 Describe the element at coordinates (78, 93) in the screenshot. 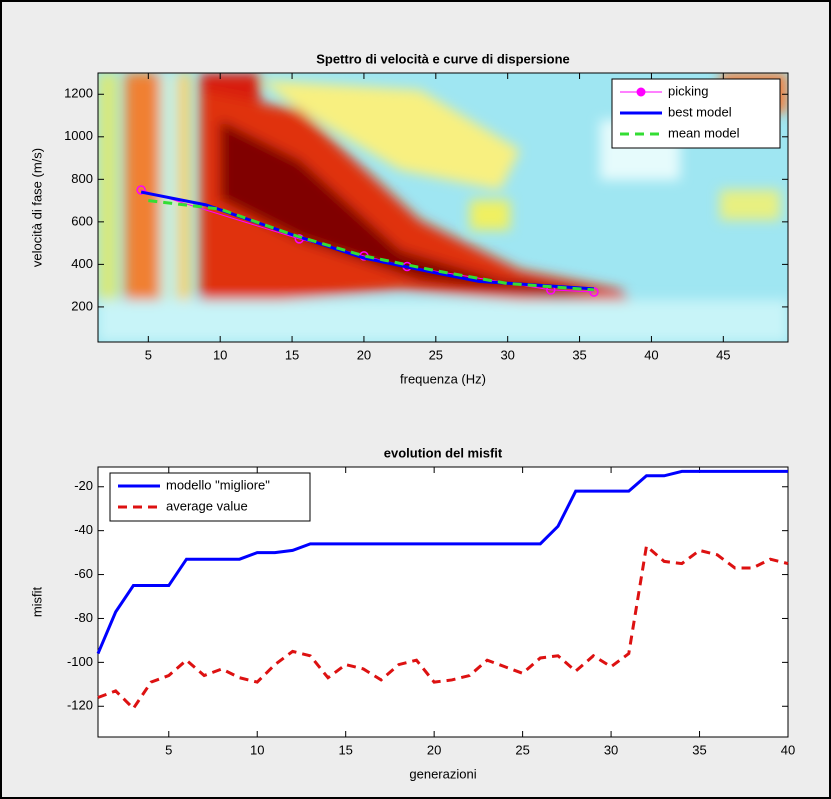

I see `y-tick-label: 1200` at that location.